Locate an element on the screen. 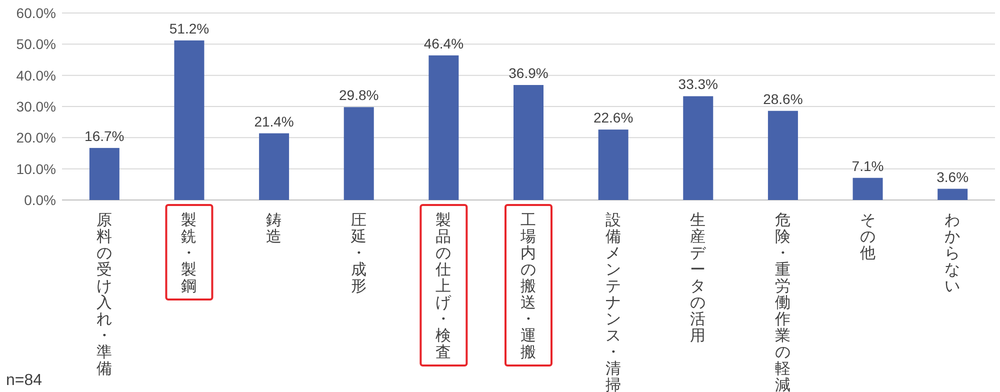 The image size is (1000, 392). x-tick-label: 製銑・製鋼 is located at coordinates (189, 253).